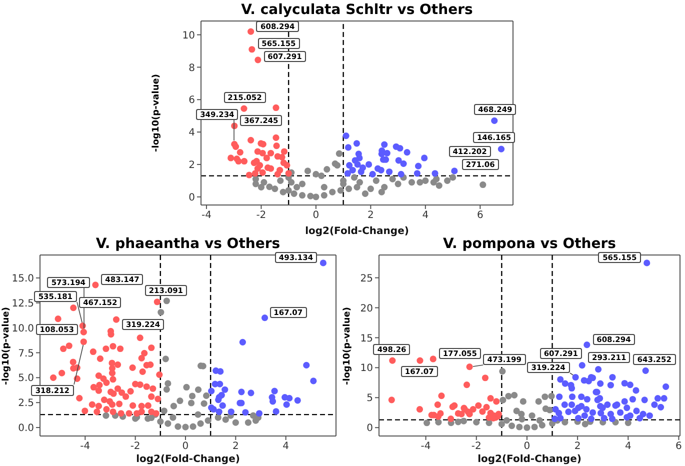 The image size is (685, 466). What do you see at coordinates (366, 338) in the screenshot?
I see `y-tick-label: 15` at bounding box center [366, 338].